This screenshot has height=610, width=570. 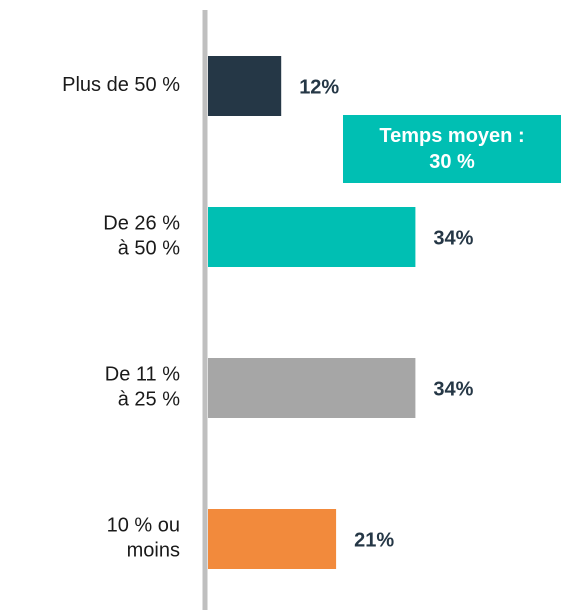 I want to click on annotation-box, so click(x=452, y=149).